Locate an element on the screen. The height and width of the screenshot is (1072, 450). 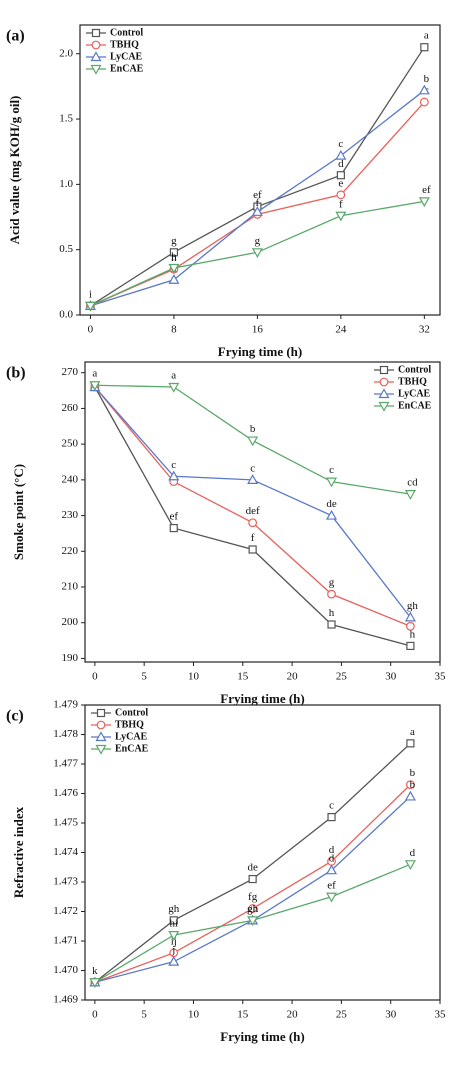
y-tick-label: 240 is located at coordinates (70, 479).